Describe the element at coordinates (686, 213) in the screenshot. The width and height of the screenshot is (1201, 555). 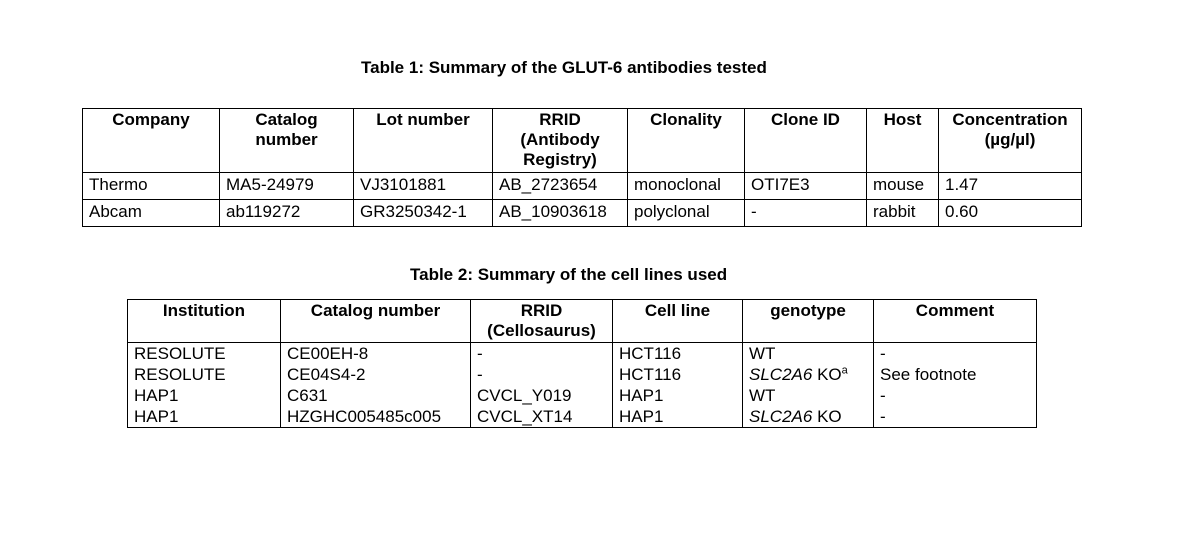
I see `cell-clonality: polyclonal` at that location.